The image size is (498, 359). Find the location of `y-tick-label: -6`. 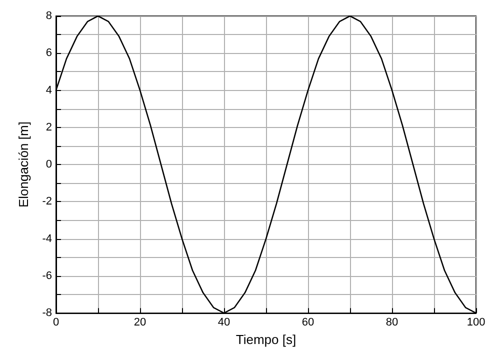

y-tick-label: -6 is located at coordinates (47, 276).